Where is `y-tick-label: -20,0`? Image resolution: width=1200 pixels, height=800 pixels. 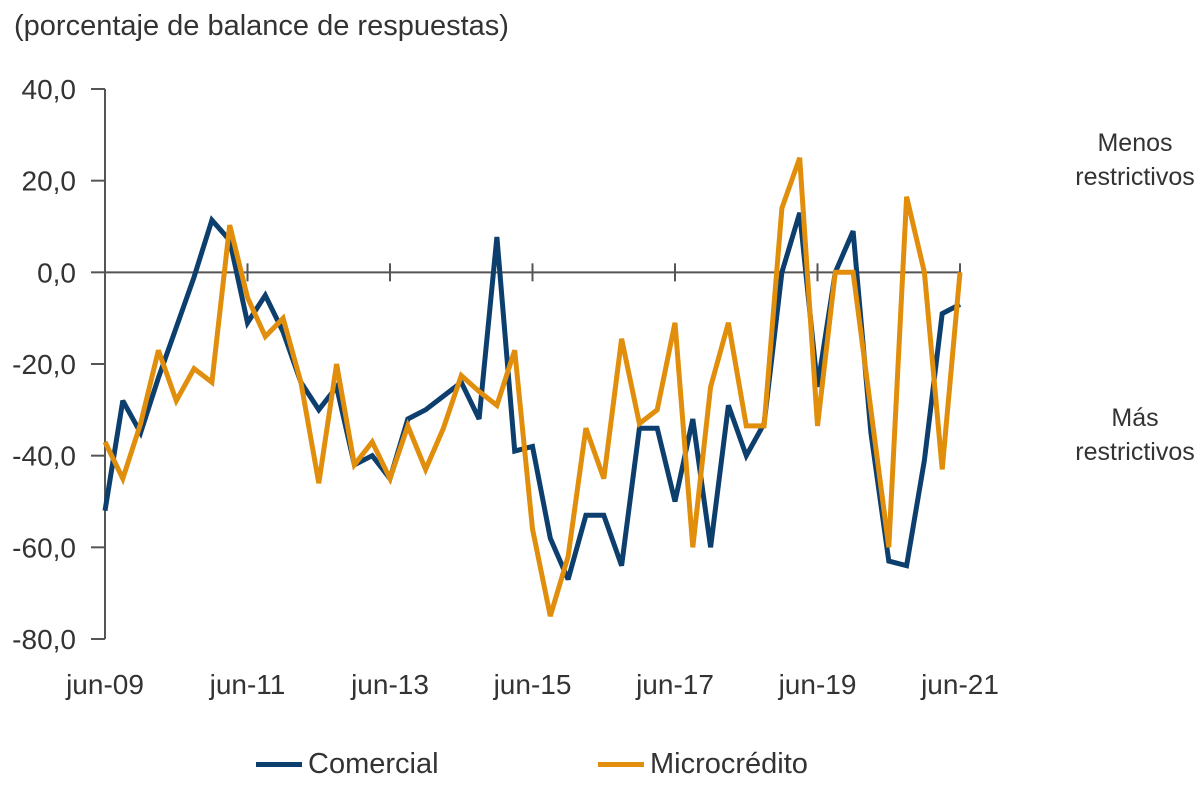 y-tick-label: -20,0 is located at coordinates (44, 364).